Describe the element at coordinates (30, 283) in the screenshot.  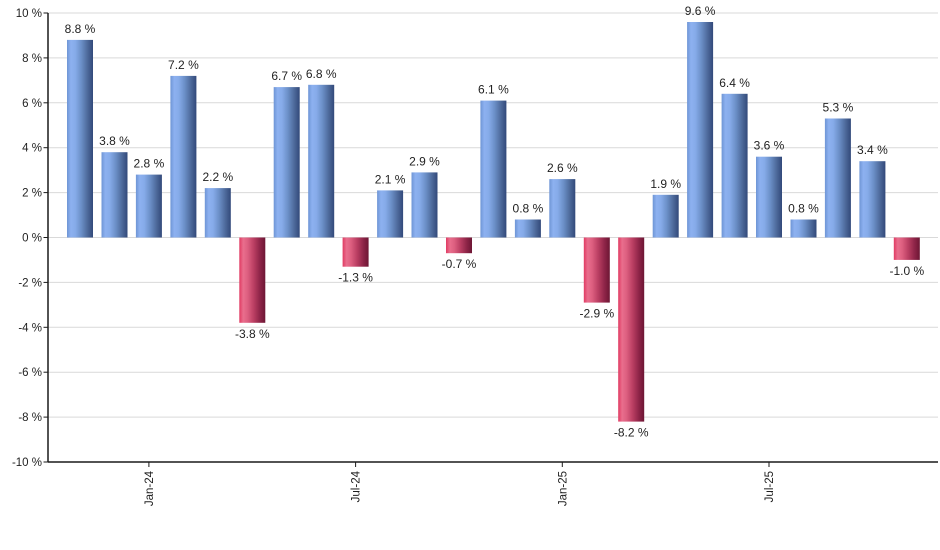
I see `y-axis-tick-label: -2 %` at that location.